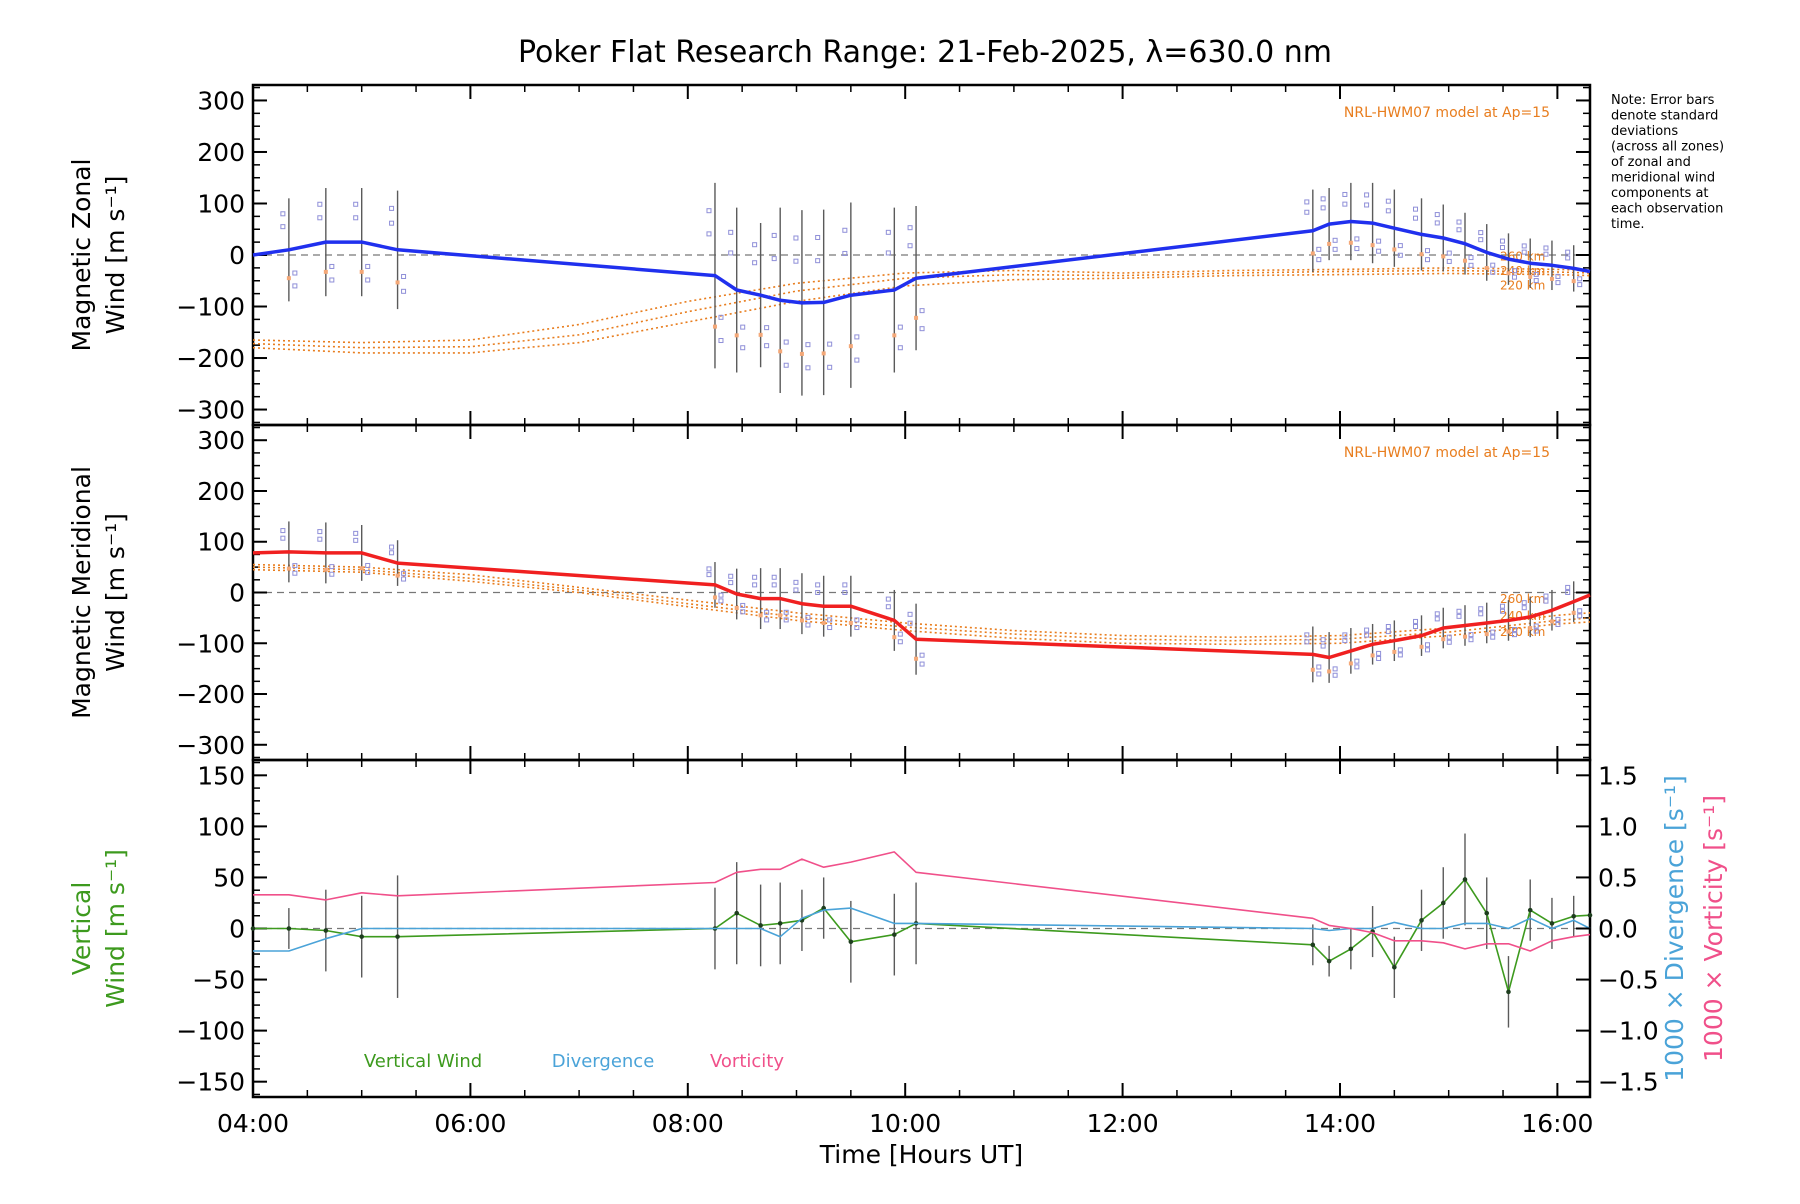 This screenshot has width=1800, height=1204. Describe the element at coordinates (253, 1123) in the screenshot. I see `x-tick-label: 04:00` at that location.